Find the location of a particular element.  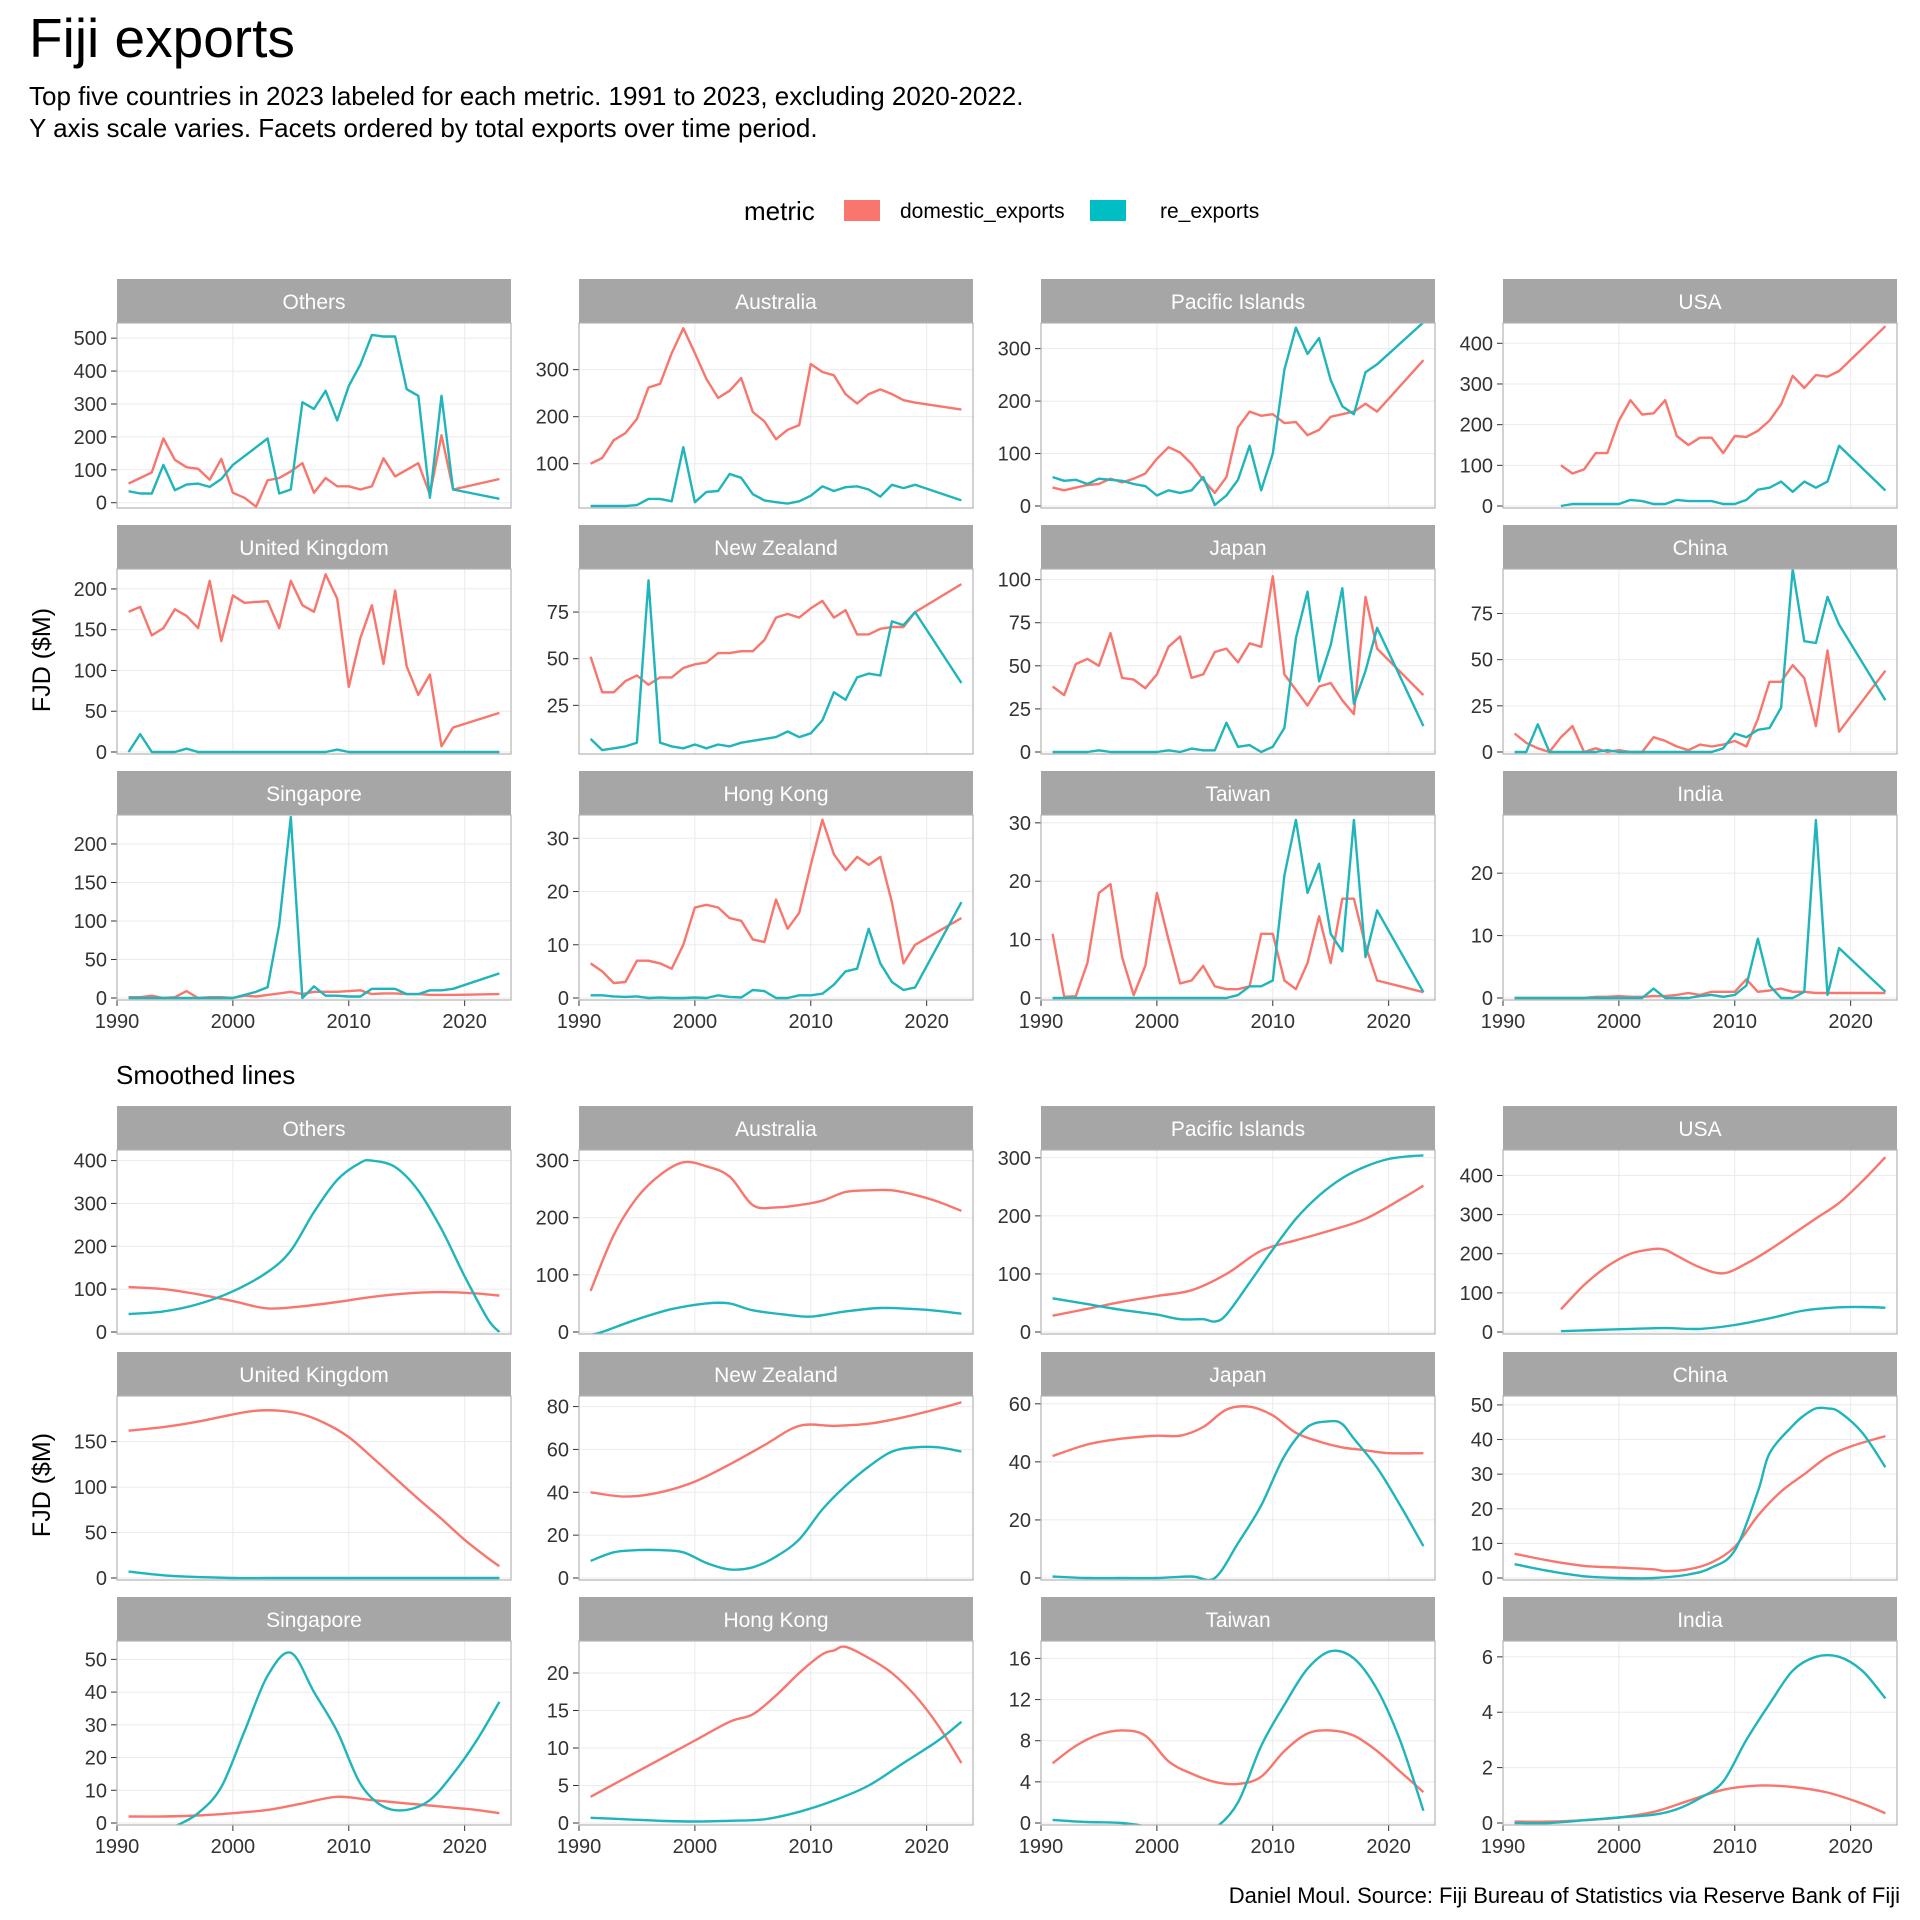

facet-strip-label: Singapore is located at coordinates (314, 794).